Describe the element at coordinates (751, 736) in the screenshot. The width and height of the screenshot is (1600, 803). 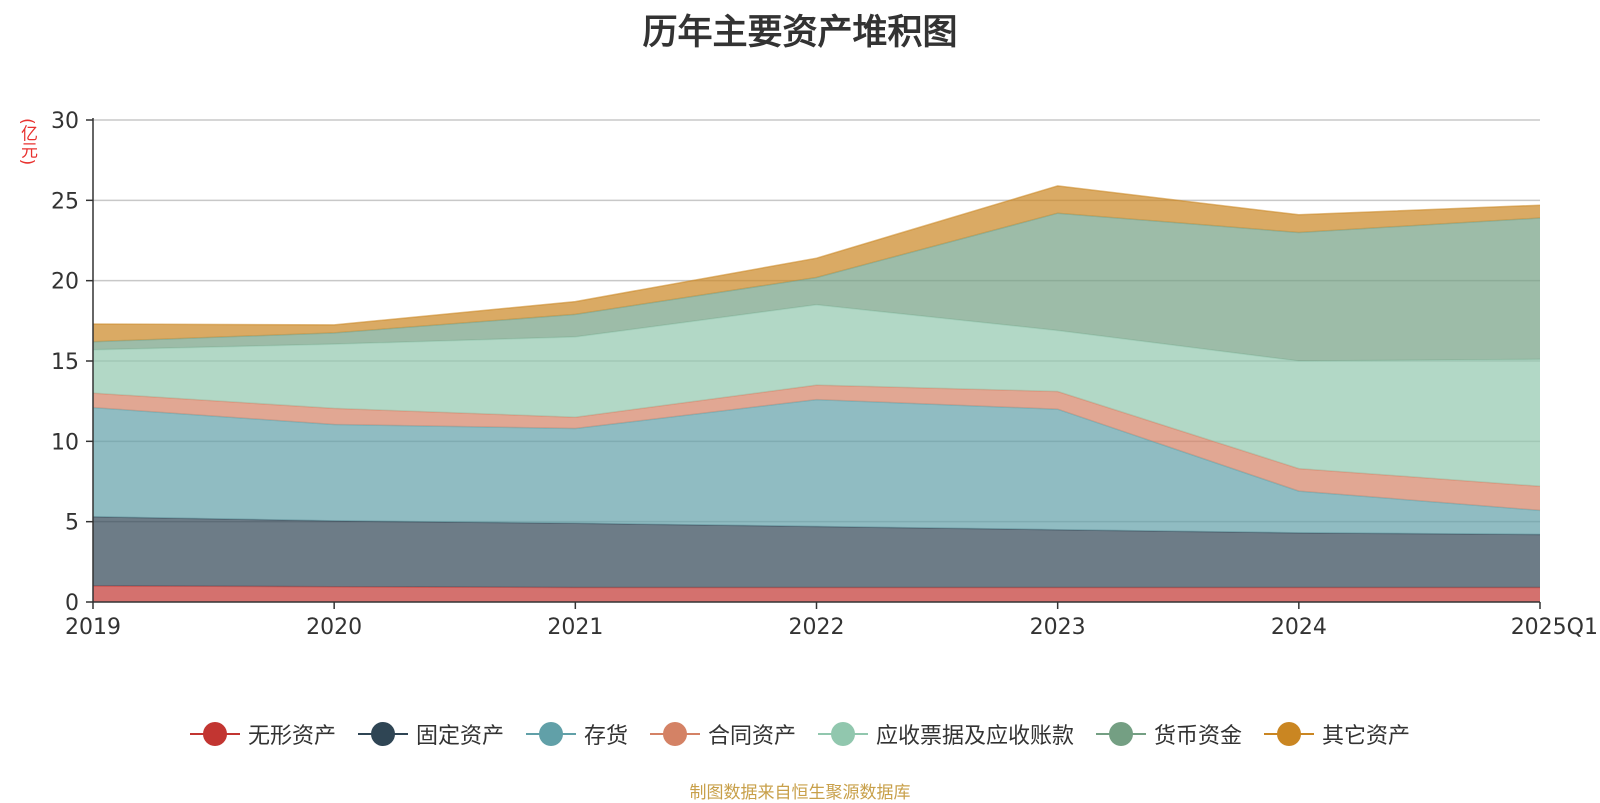
I see `legend-label: 合同资产` at that location.